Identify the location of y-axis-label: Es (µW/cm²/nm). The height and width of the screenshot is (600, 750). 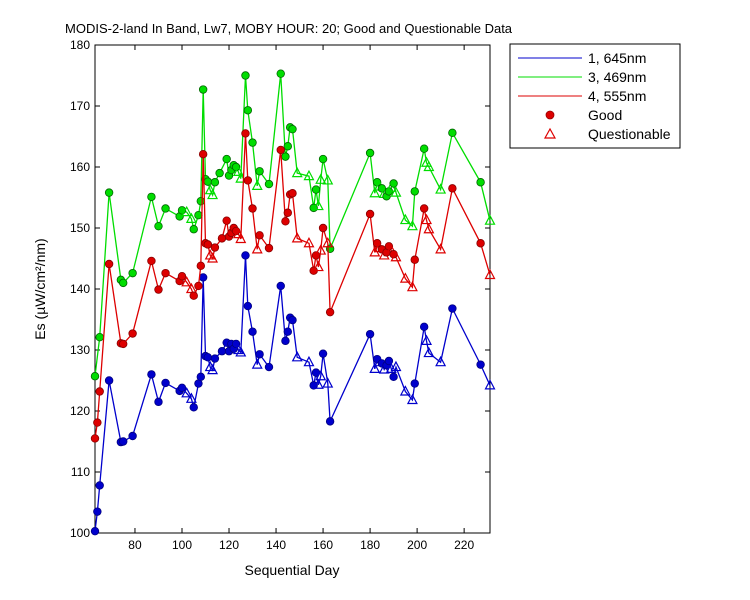
(40, 288).